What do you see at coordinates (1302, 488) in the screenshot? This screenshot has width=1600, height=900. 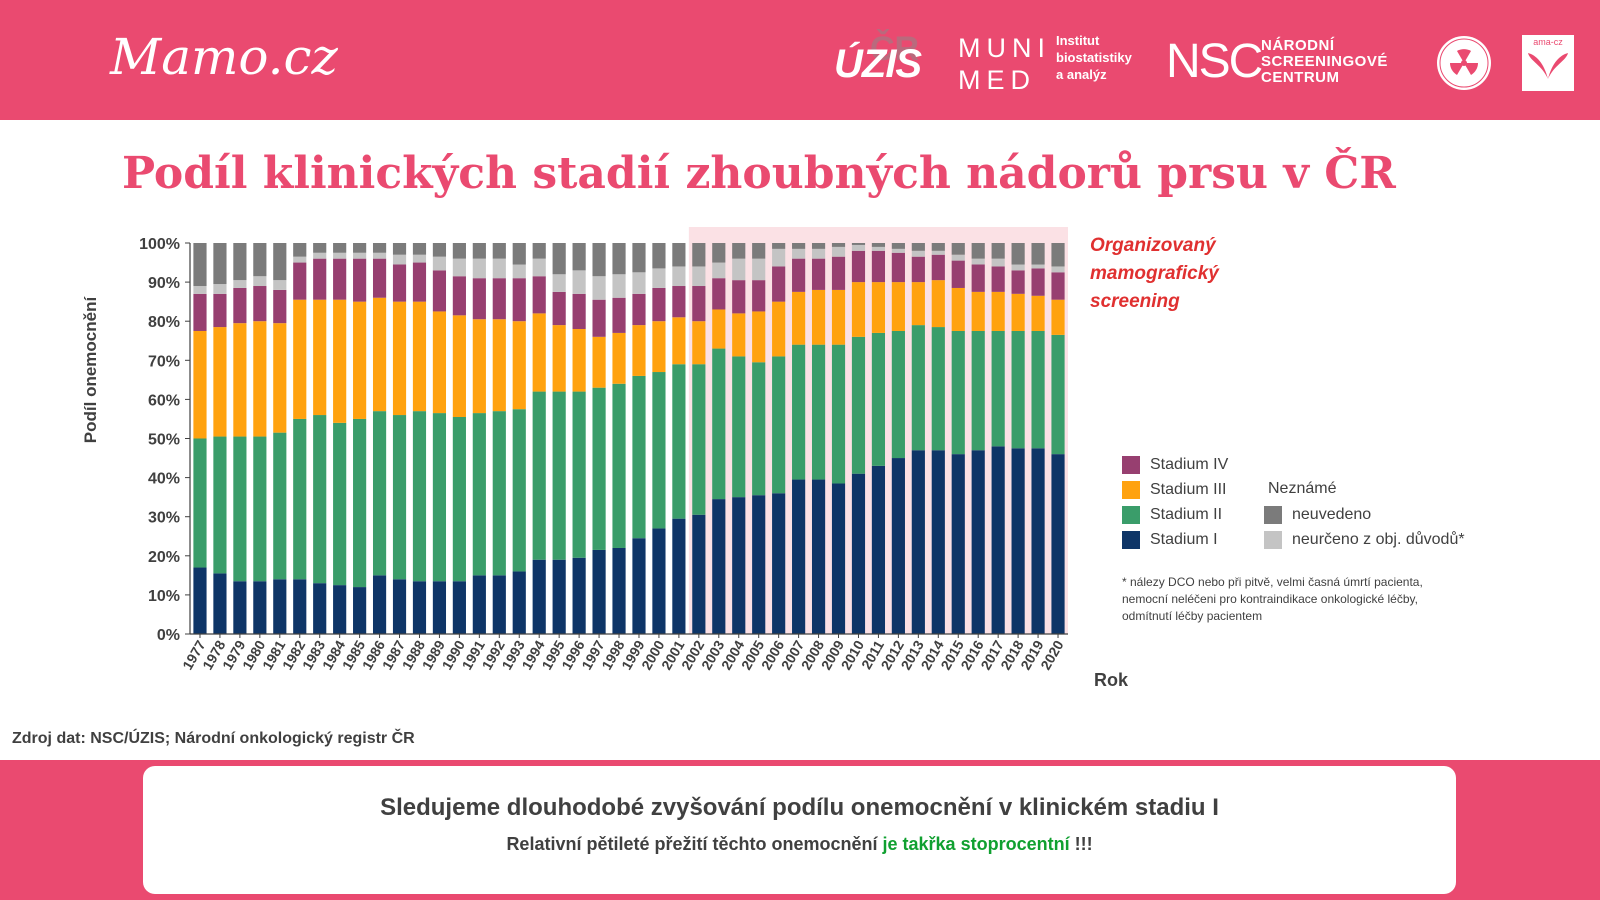 I see `legend-unknown-header: Neznámé` at bounding box center [1302, 488].